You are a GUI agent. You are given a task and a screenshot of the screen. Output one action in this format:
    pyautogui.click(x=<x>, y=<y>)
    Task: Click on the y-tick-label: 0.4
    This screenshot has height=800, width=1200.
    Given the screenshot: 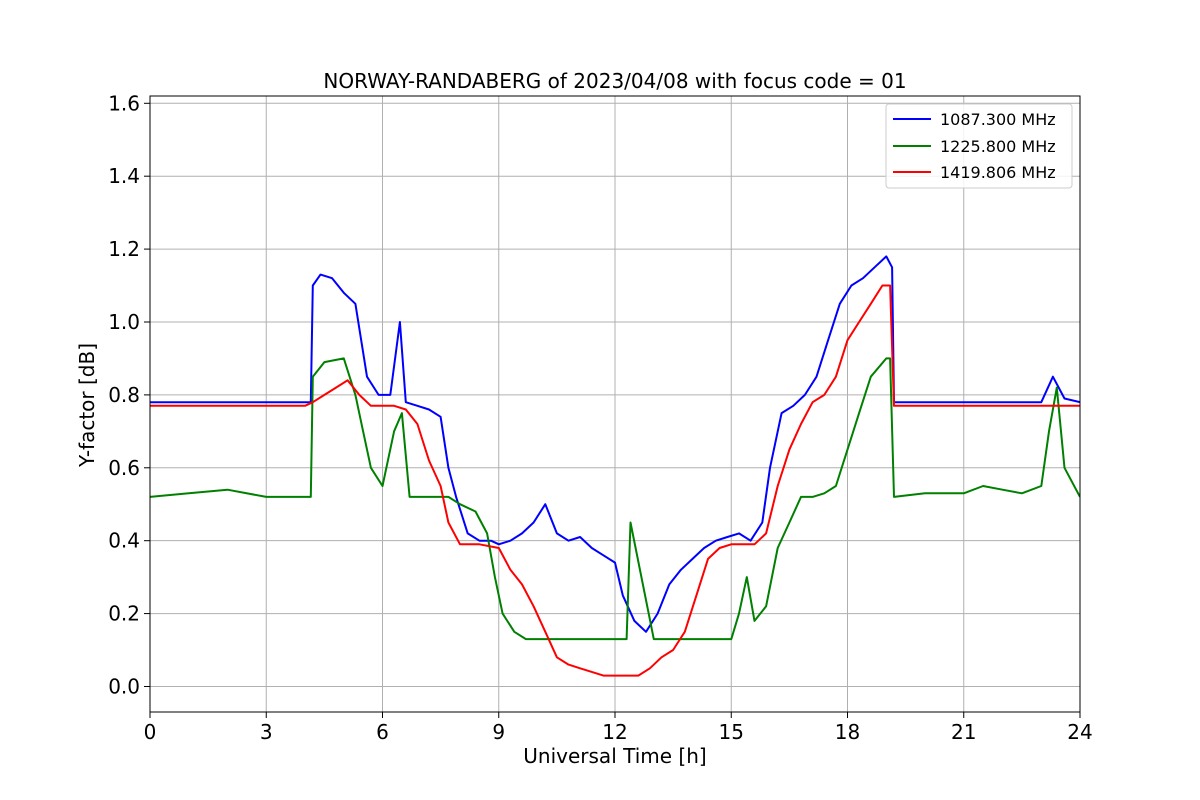 What is the action you would take?
    pyautogui.click(x=124, y=541)
    